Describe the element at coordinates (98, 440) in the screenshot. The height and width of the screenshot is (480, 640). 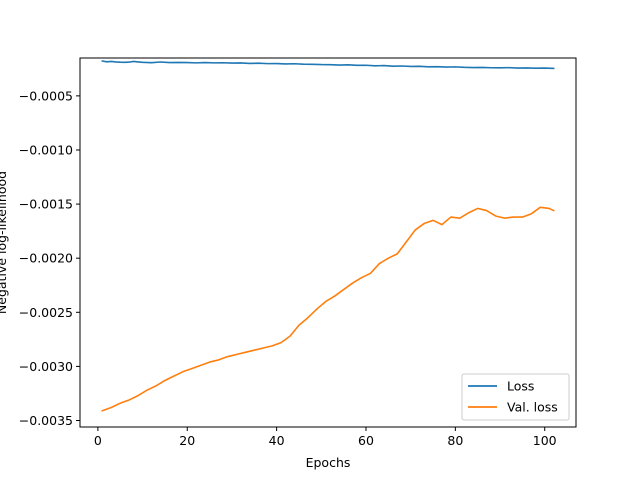
I see `x-tick-label: 0` at that location.